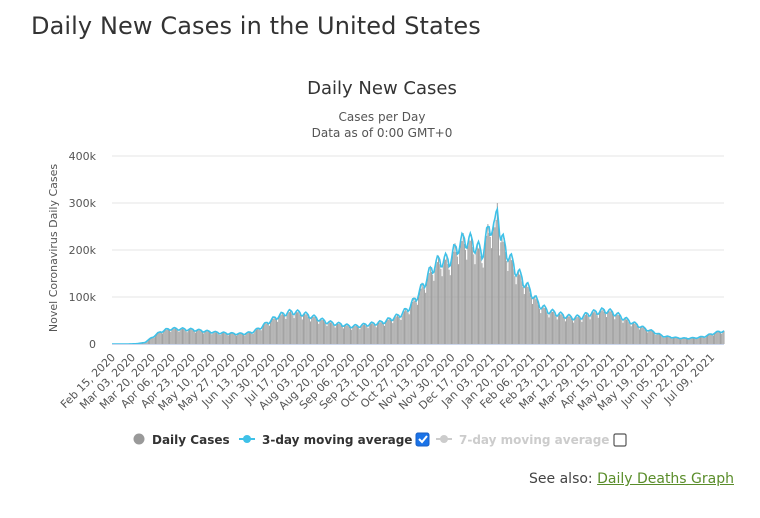  Describe the element at coordinates (534, 440) in the screenshot. I see `legend-7day-label: 7-day moving average` at that location.